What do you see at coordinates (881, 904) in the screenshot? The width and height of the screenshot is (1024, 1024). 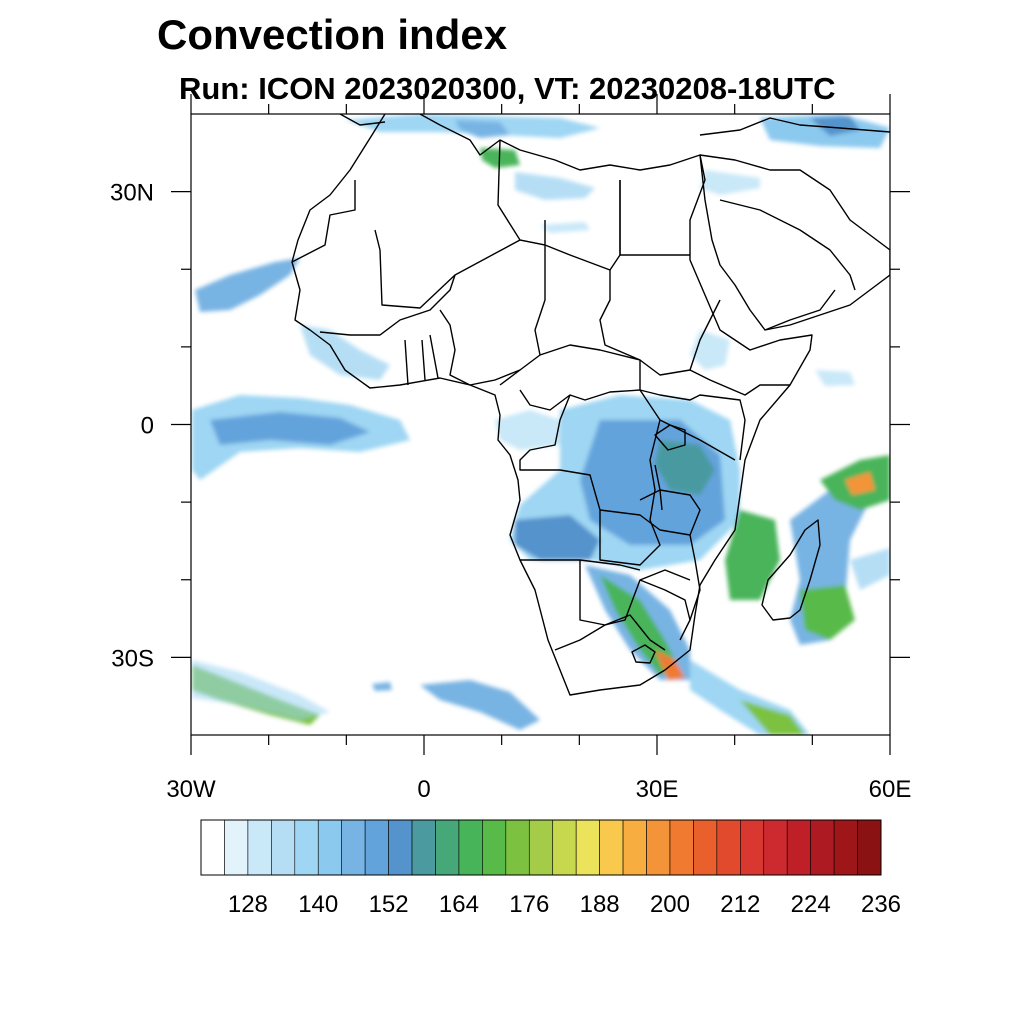 I see `colorbar-tick-label: 236` at bounding box center [881, 904].